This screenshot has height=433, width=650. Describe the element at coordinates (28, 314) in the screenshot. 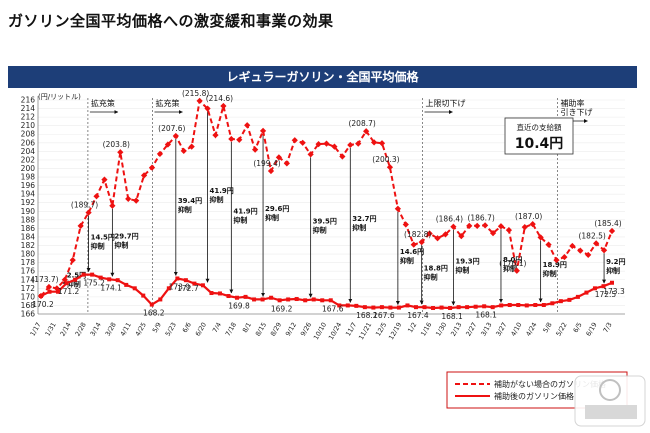

I see `y-tick-label: 166` at that location.